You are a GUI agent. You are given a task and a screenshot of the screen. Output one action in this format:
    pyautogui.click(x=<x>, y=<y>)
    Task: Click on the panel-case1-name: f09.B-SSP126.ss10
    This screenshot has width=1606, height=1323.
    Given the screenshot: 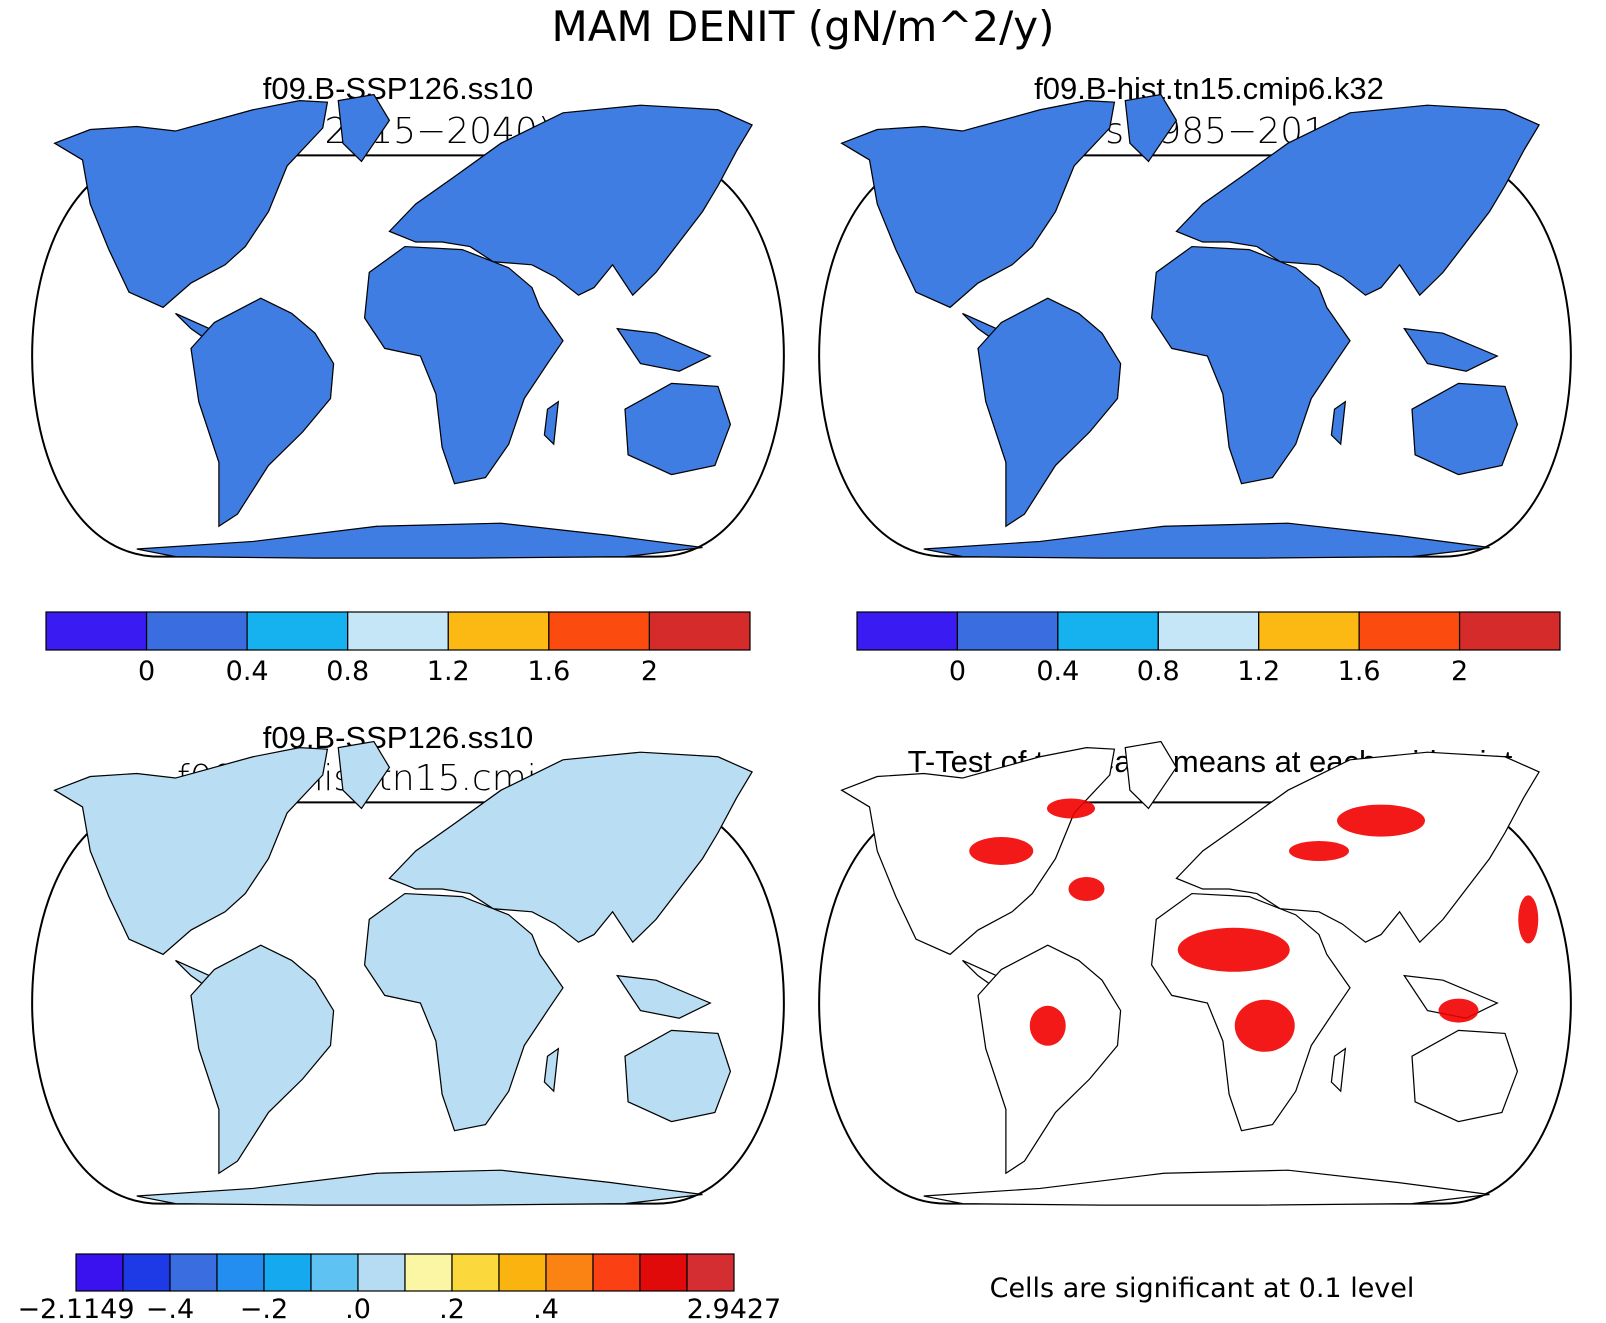 What is the action you would take?
    pyautogui.click(x=398, y=88)
    